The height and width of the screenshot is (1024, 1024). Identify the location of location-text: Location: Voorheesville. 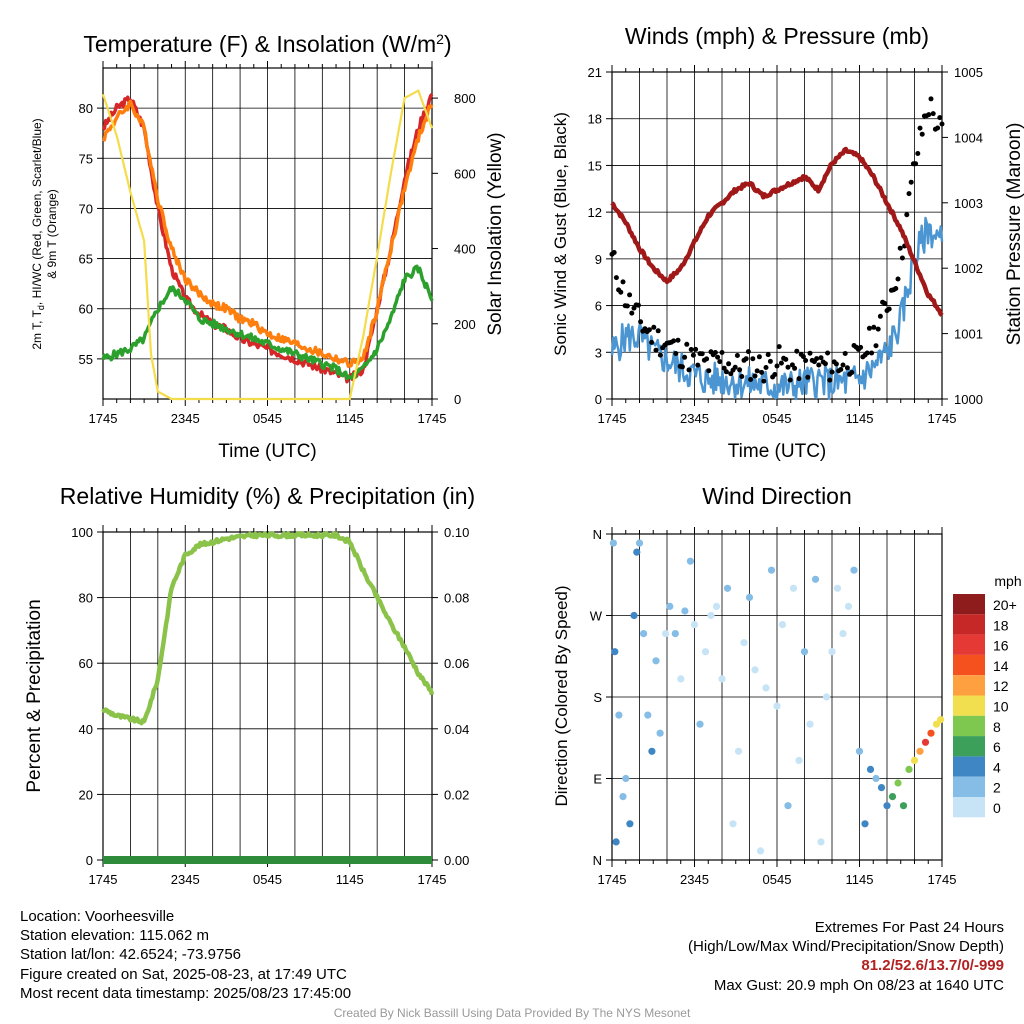
(97, 916).